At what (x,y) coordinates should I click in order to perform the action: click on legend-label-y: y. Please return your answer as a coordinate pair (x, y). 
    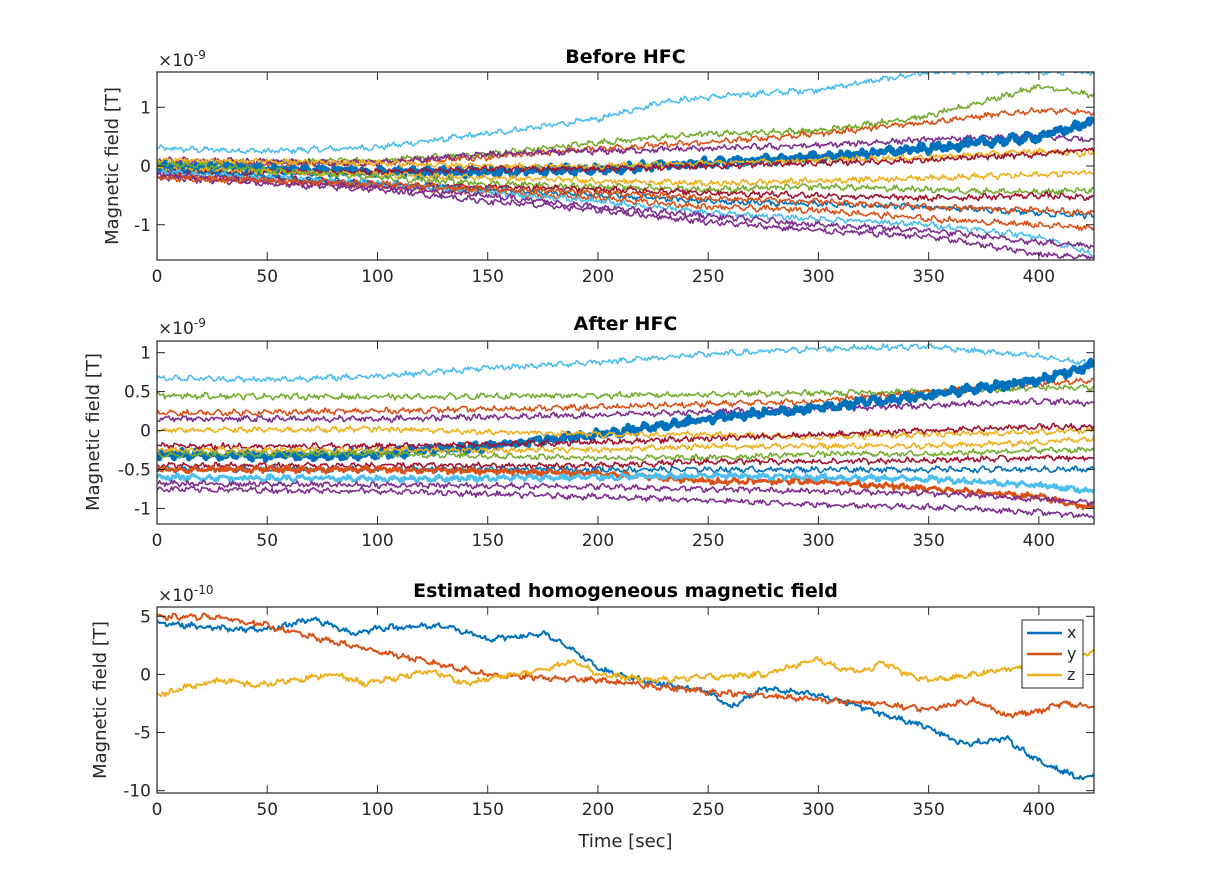
    Looking at the image, I should click on (1071, 653).